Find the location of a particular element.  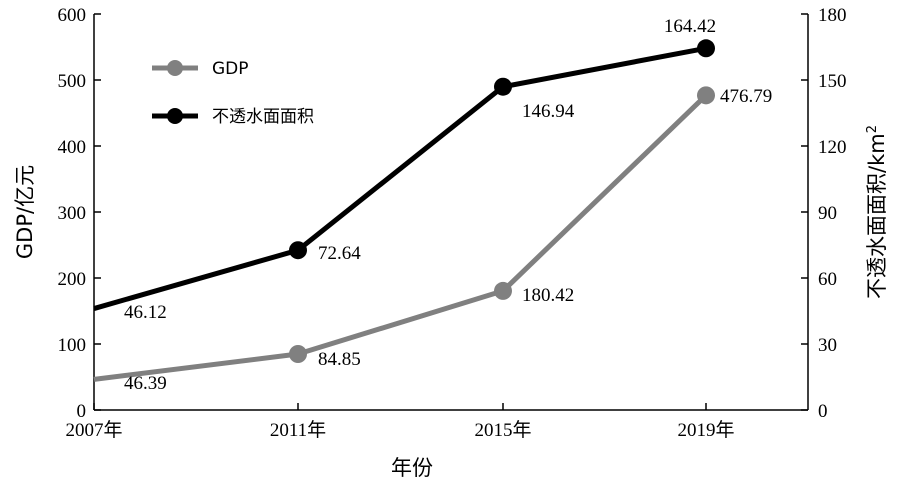

left-tick-label: 600 is located at coordinates (72, 15).